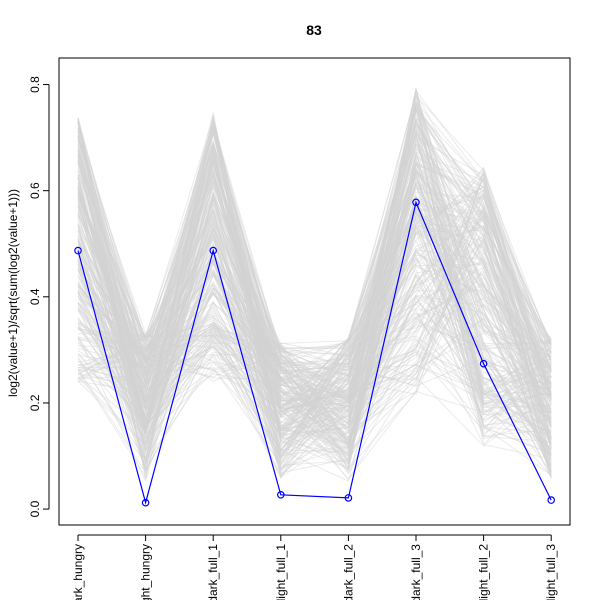  Describe the element at coordinates (35, 402) in the screenshot. I see `y-tick-label: 0.2` at that location.